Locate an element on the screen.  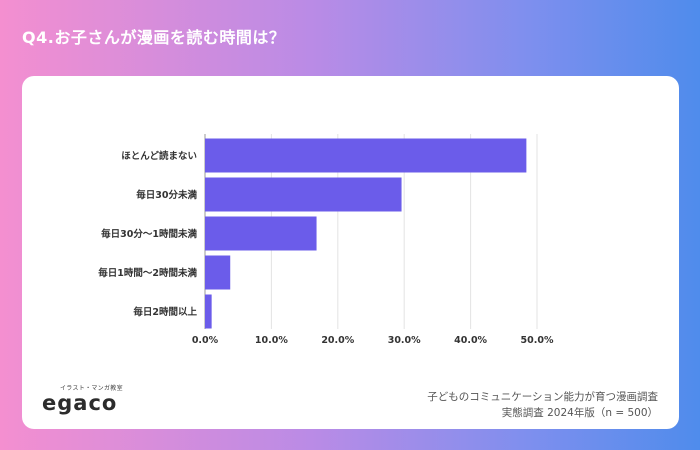
source-line-2: 実態調査 2024年版（n = 500） is located at coordinates (579, 413).